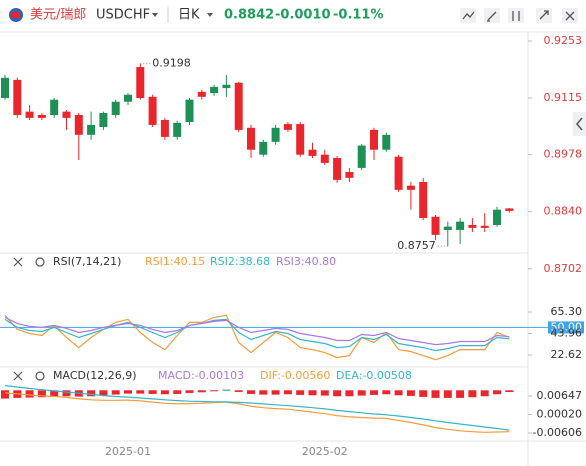 This screenshot has width=586, height=466. I want to click on instrument-symbol: USDCHF, so click(123, 15).